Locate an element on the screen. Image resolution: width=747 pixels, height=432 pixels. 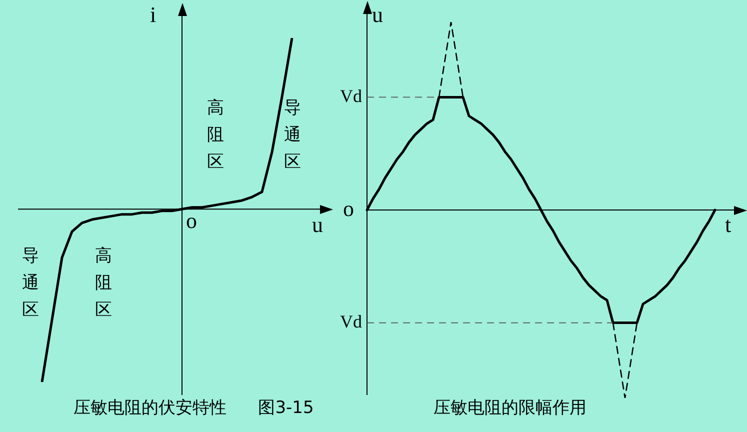
annotation: o is located at coordinates (191, 221).